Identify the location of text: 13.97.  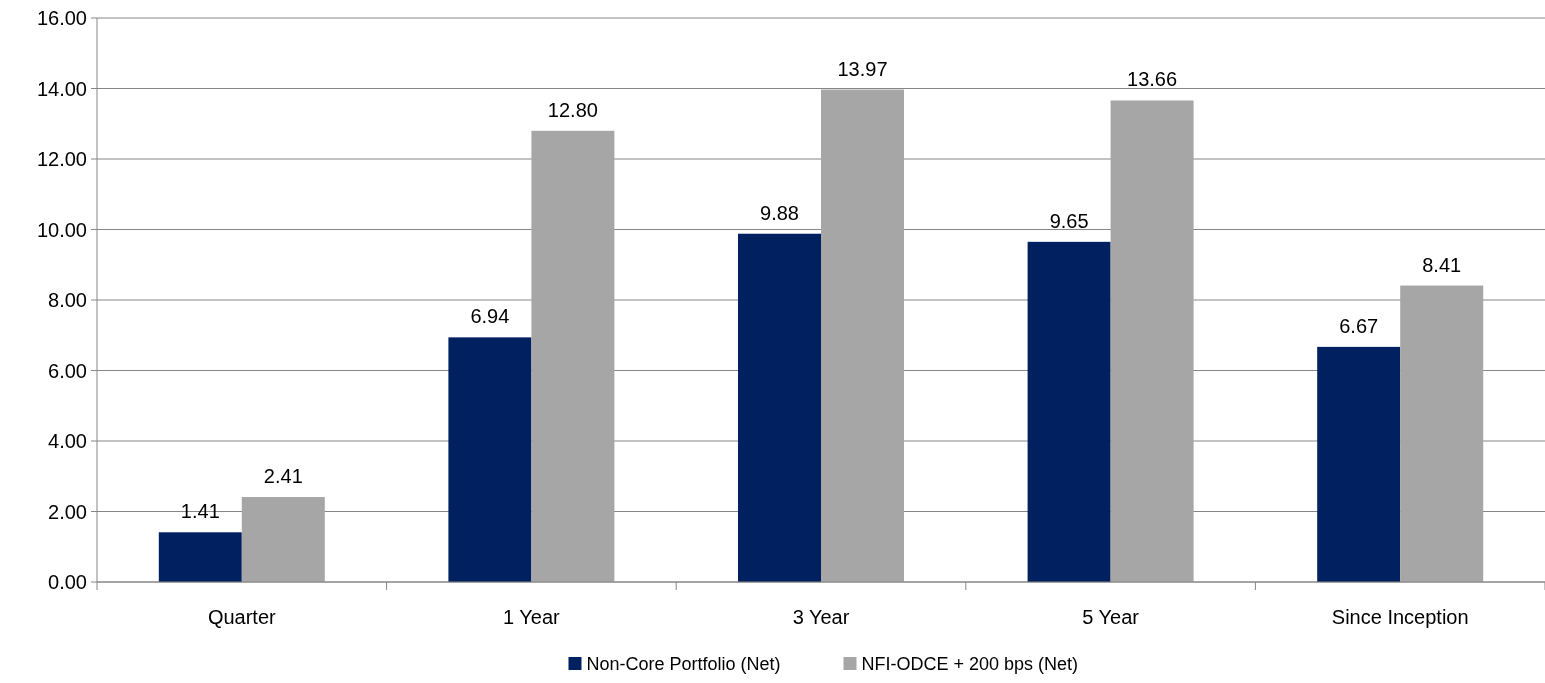
(862, 68).